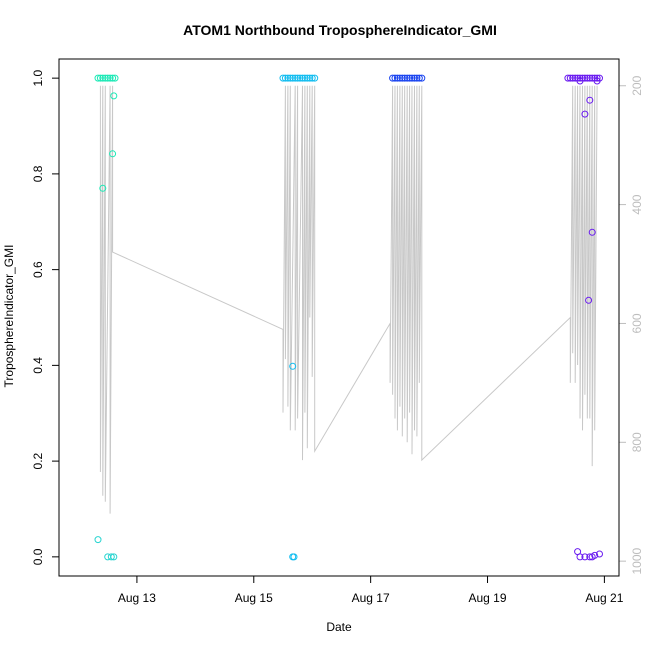  Describe the element at coordinates (38, 460) in the screenshot. I see `y-tick-label: 0.2` at that location.